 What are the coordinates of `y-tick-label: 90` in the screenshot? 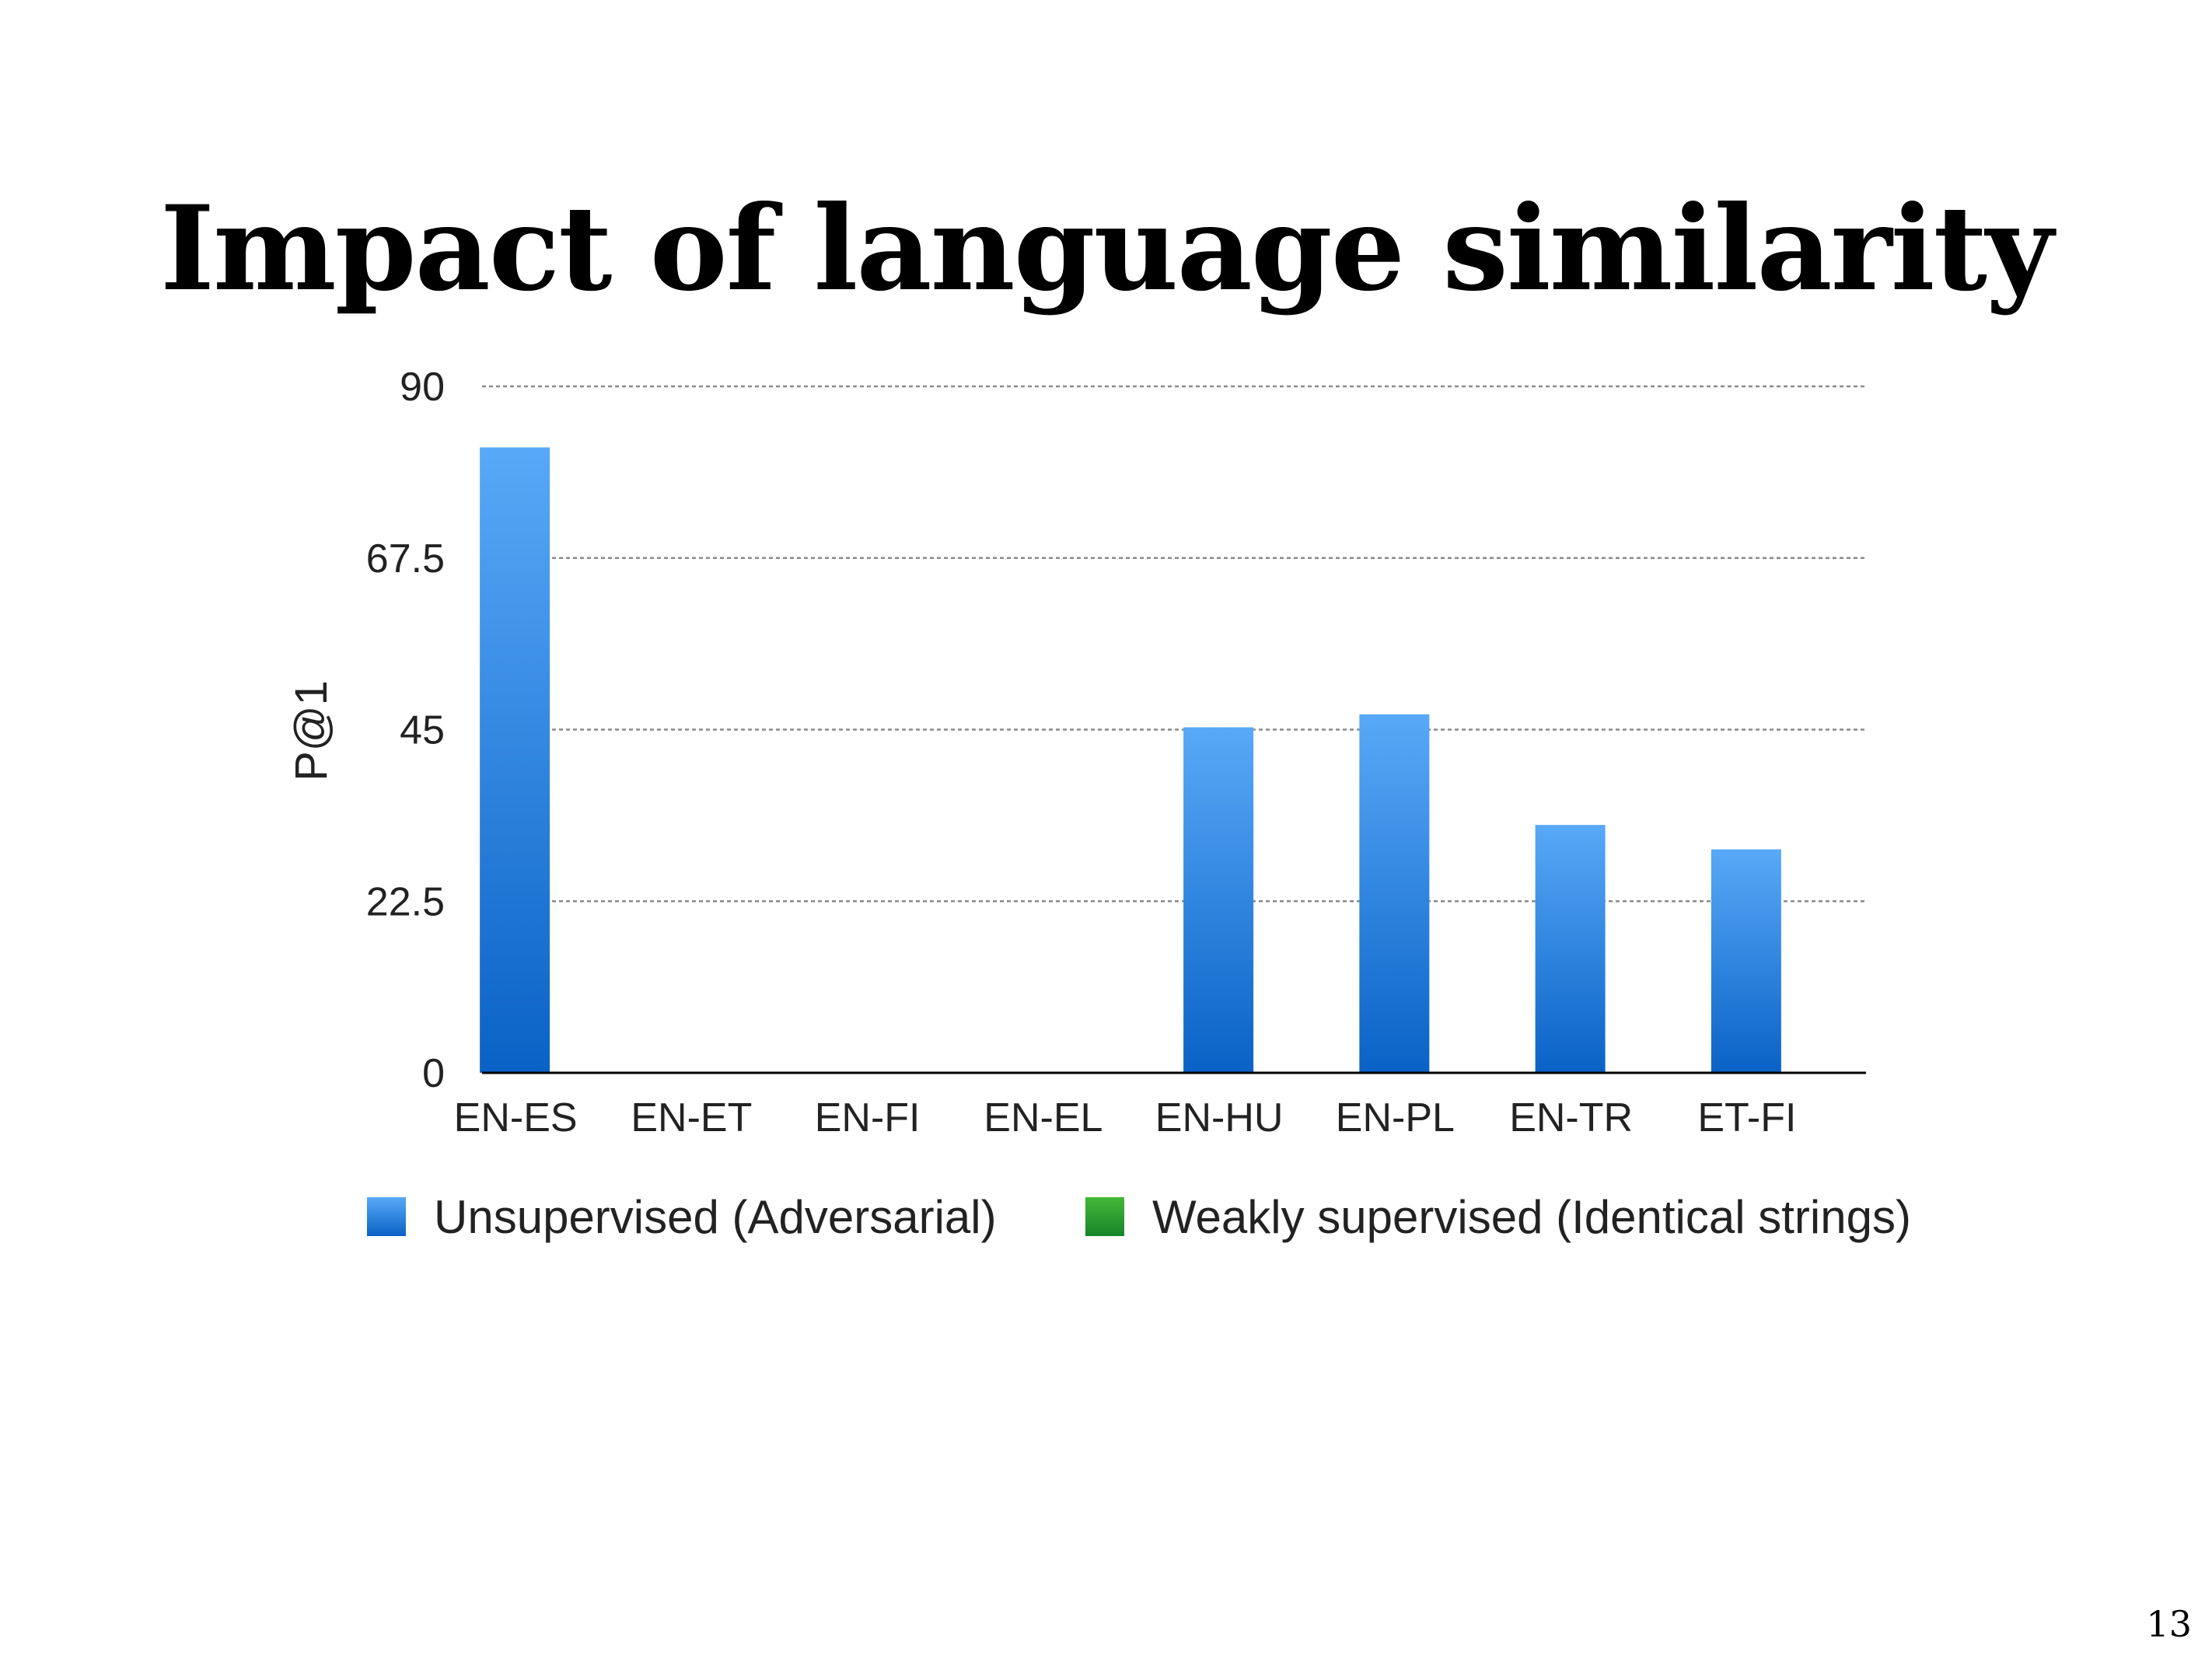 It's located at (422, 387).